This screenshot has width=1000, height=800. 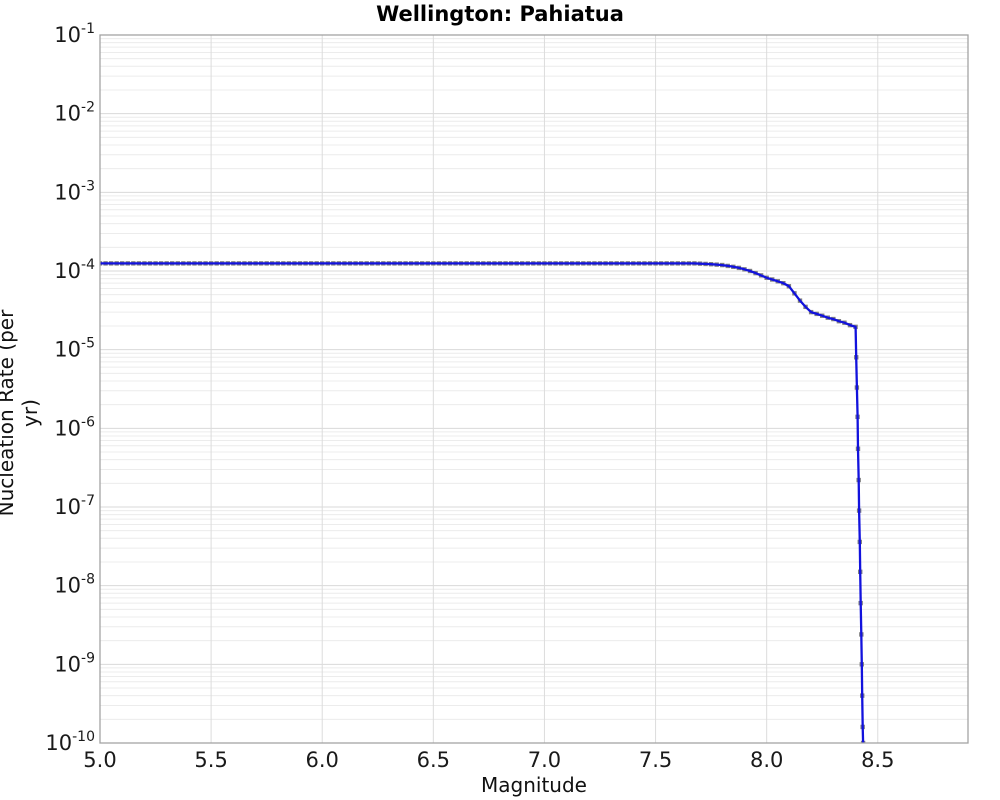 I want to click on x-tick-label: 8.0, so click(x=766, y=760).